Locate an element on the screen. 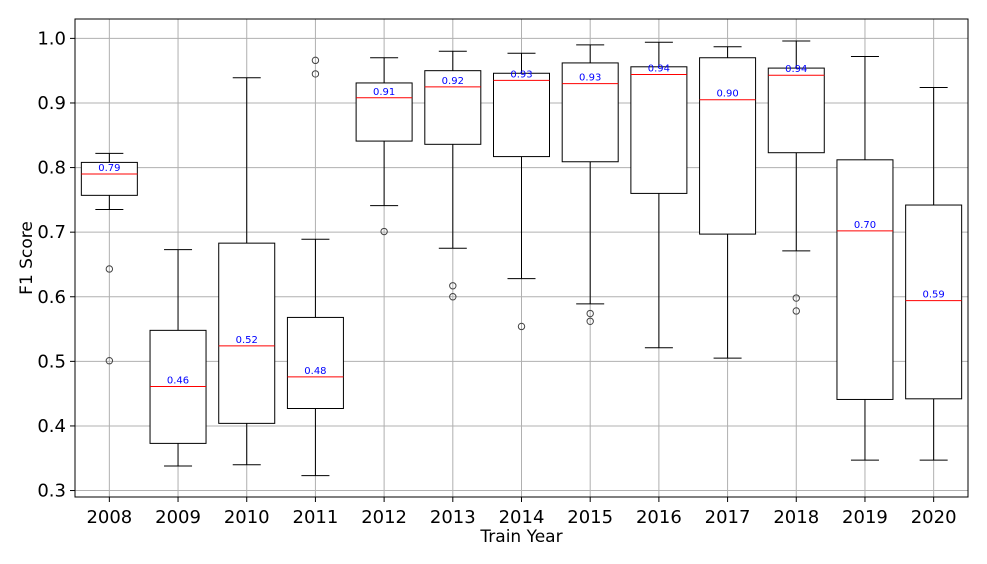 The width and height of the screenshot is (987, 564). median-value-label: 0.79 is located at coordinates (109, 168).